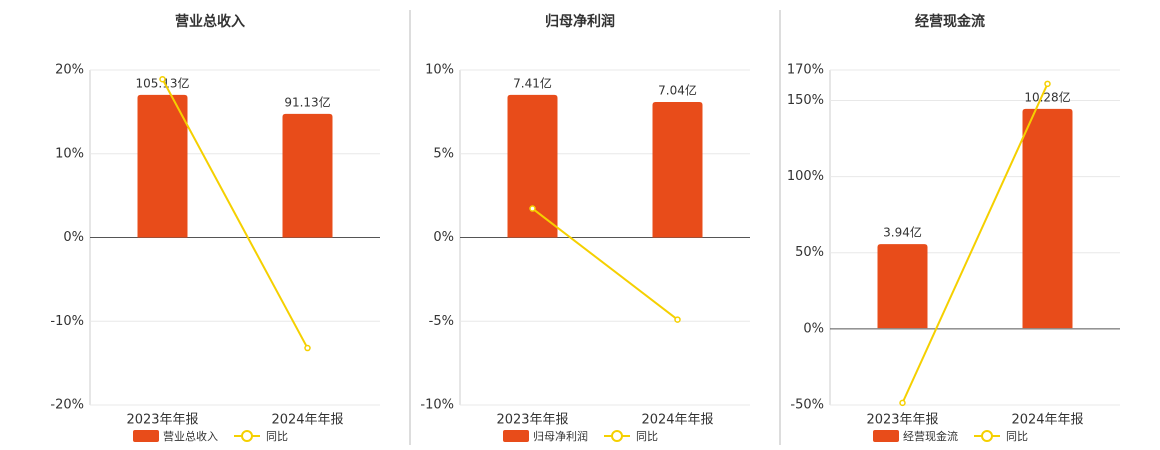 The width and height of the screenshot is (1160, 450). What do you see at coordinates (950, 21) in the screenshot?
I see `chart-title: 经营现金流` at bounding box center [950, 21].